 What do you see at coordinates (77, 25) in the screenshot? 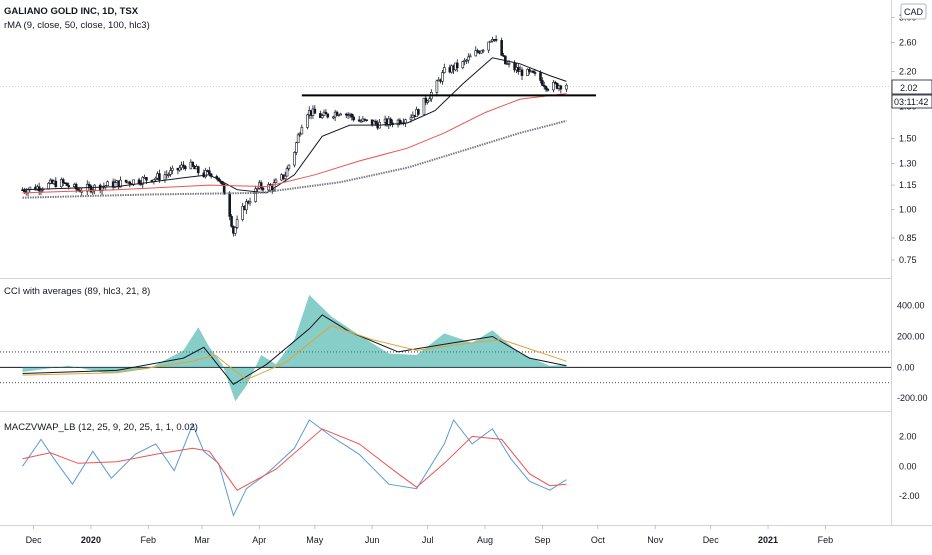
I see `ma-indicator-title: rMA (9, close, 50, close, 100, hlc3)` at bounding box center [77, 25].